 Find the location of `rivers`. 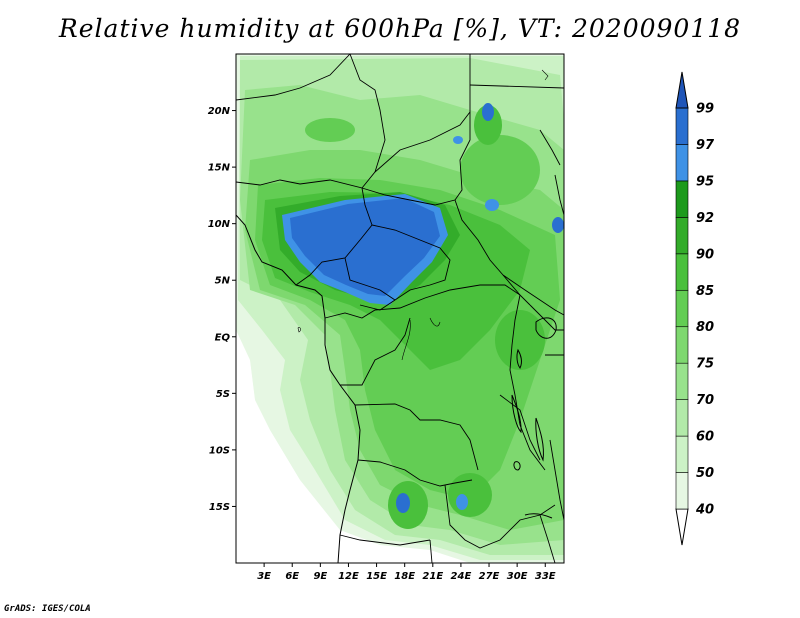

rivers is located at coordinates (423, 215).